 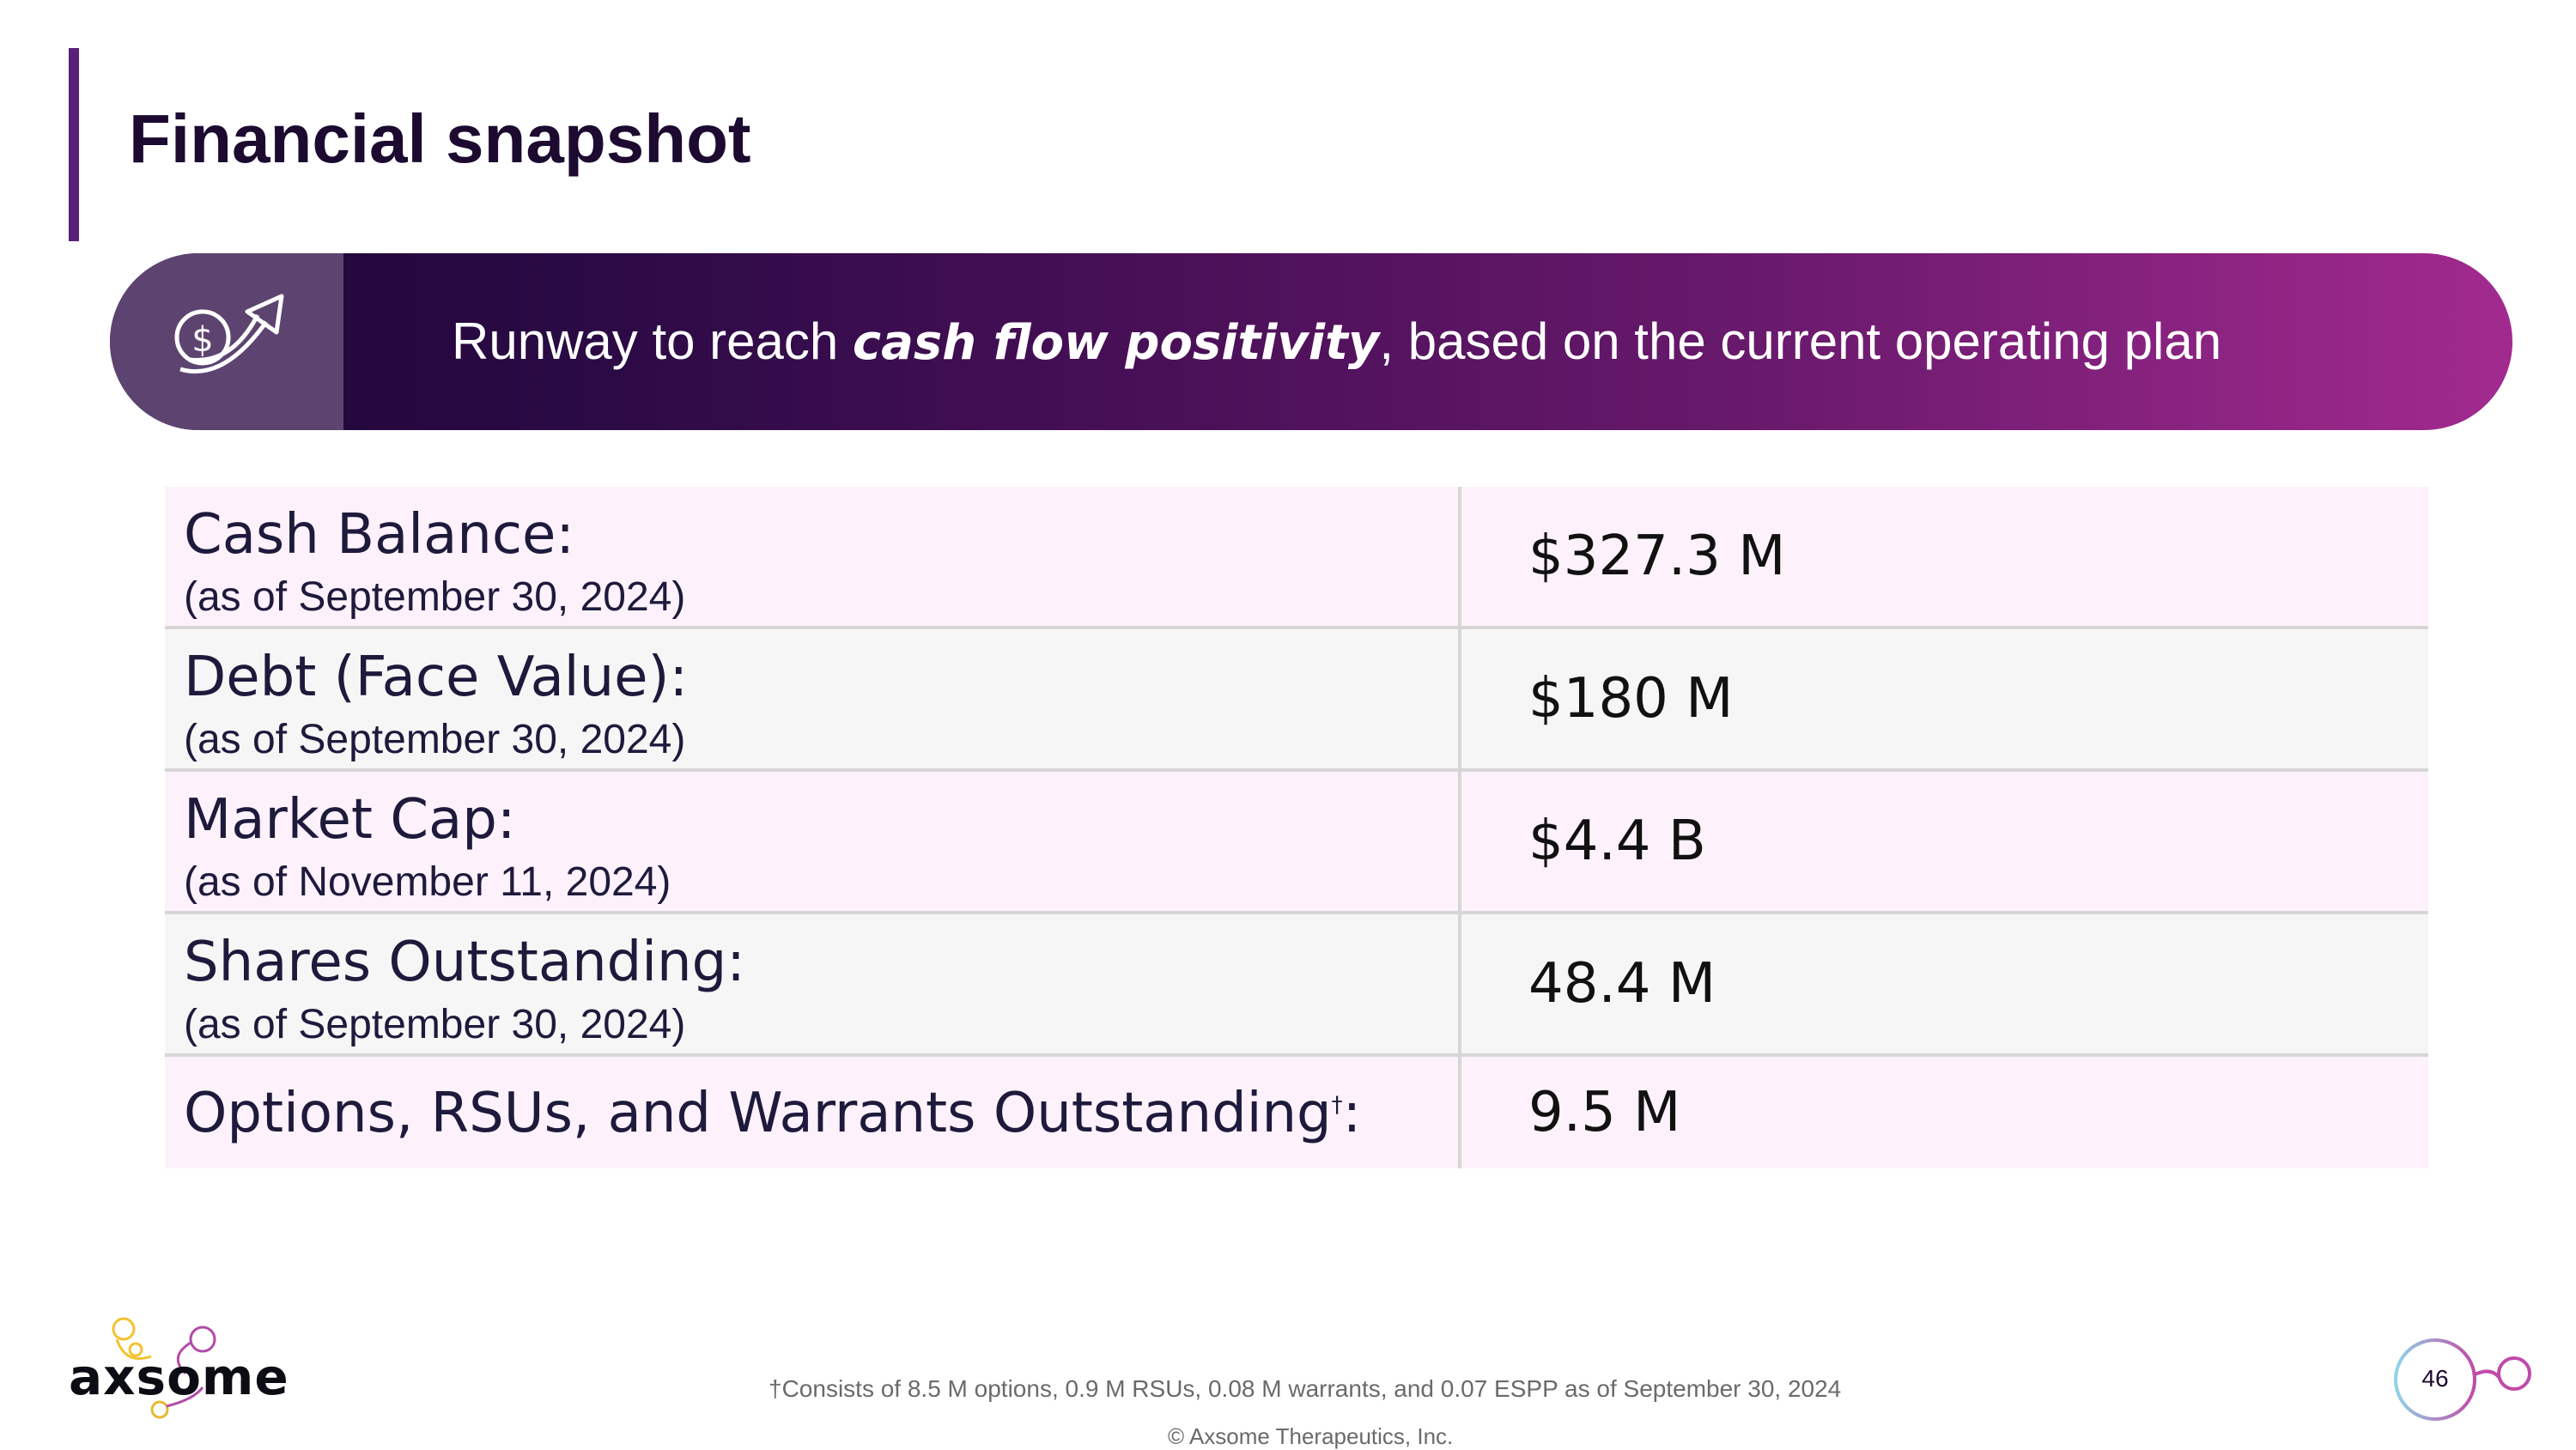 What do you see at coordinates (1605, 1113) in the screenshot?
I see `row-value: 9.5 M` at bounding box center [1605, 1113].